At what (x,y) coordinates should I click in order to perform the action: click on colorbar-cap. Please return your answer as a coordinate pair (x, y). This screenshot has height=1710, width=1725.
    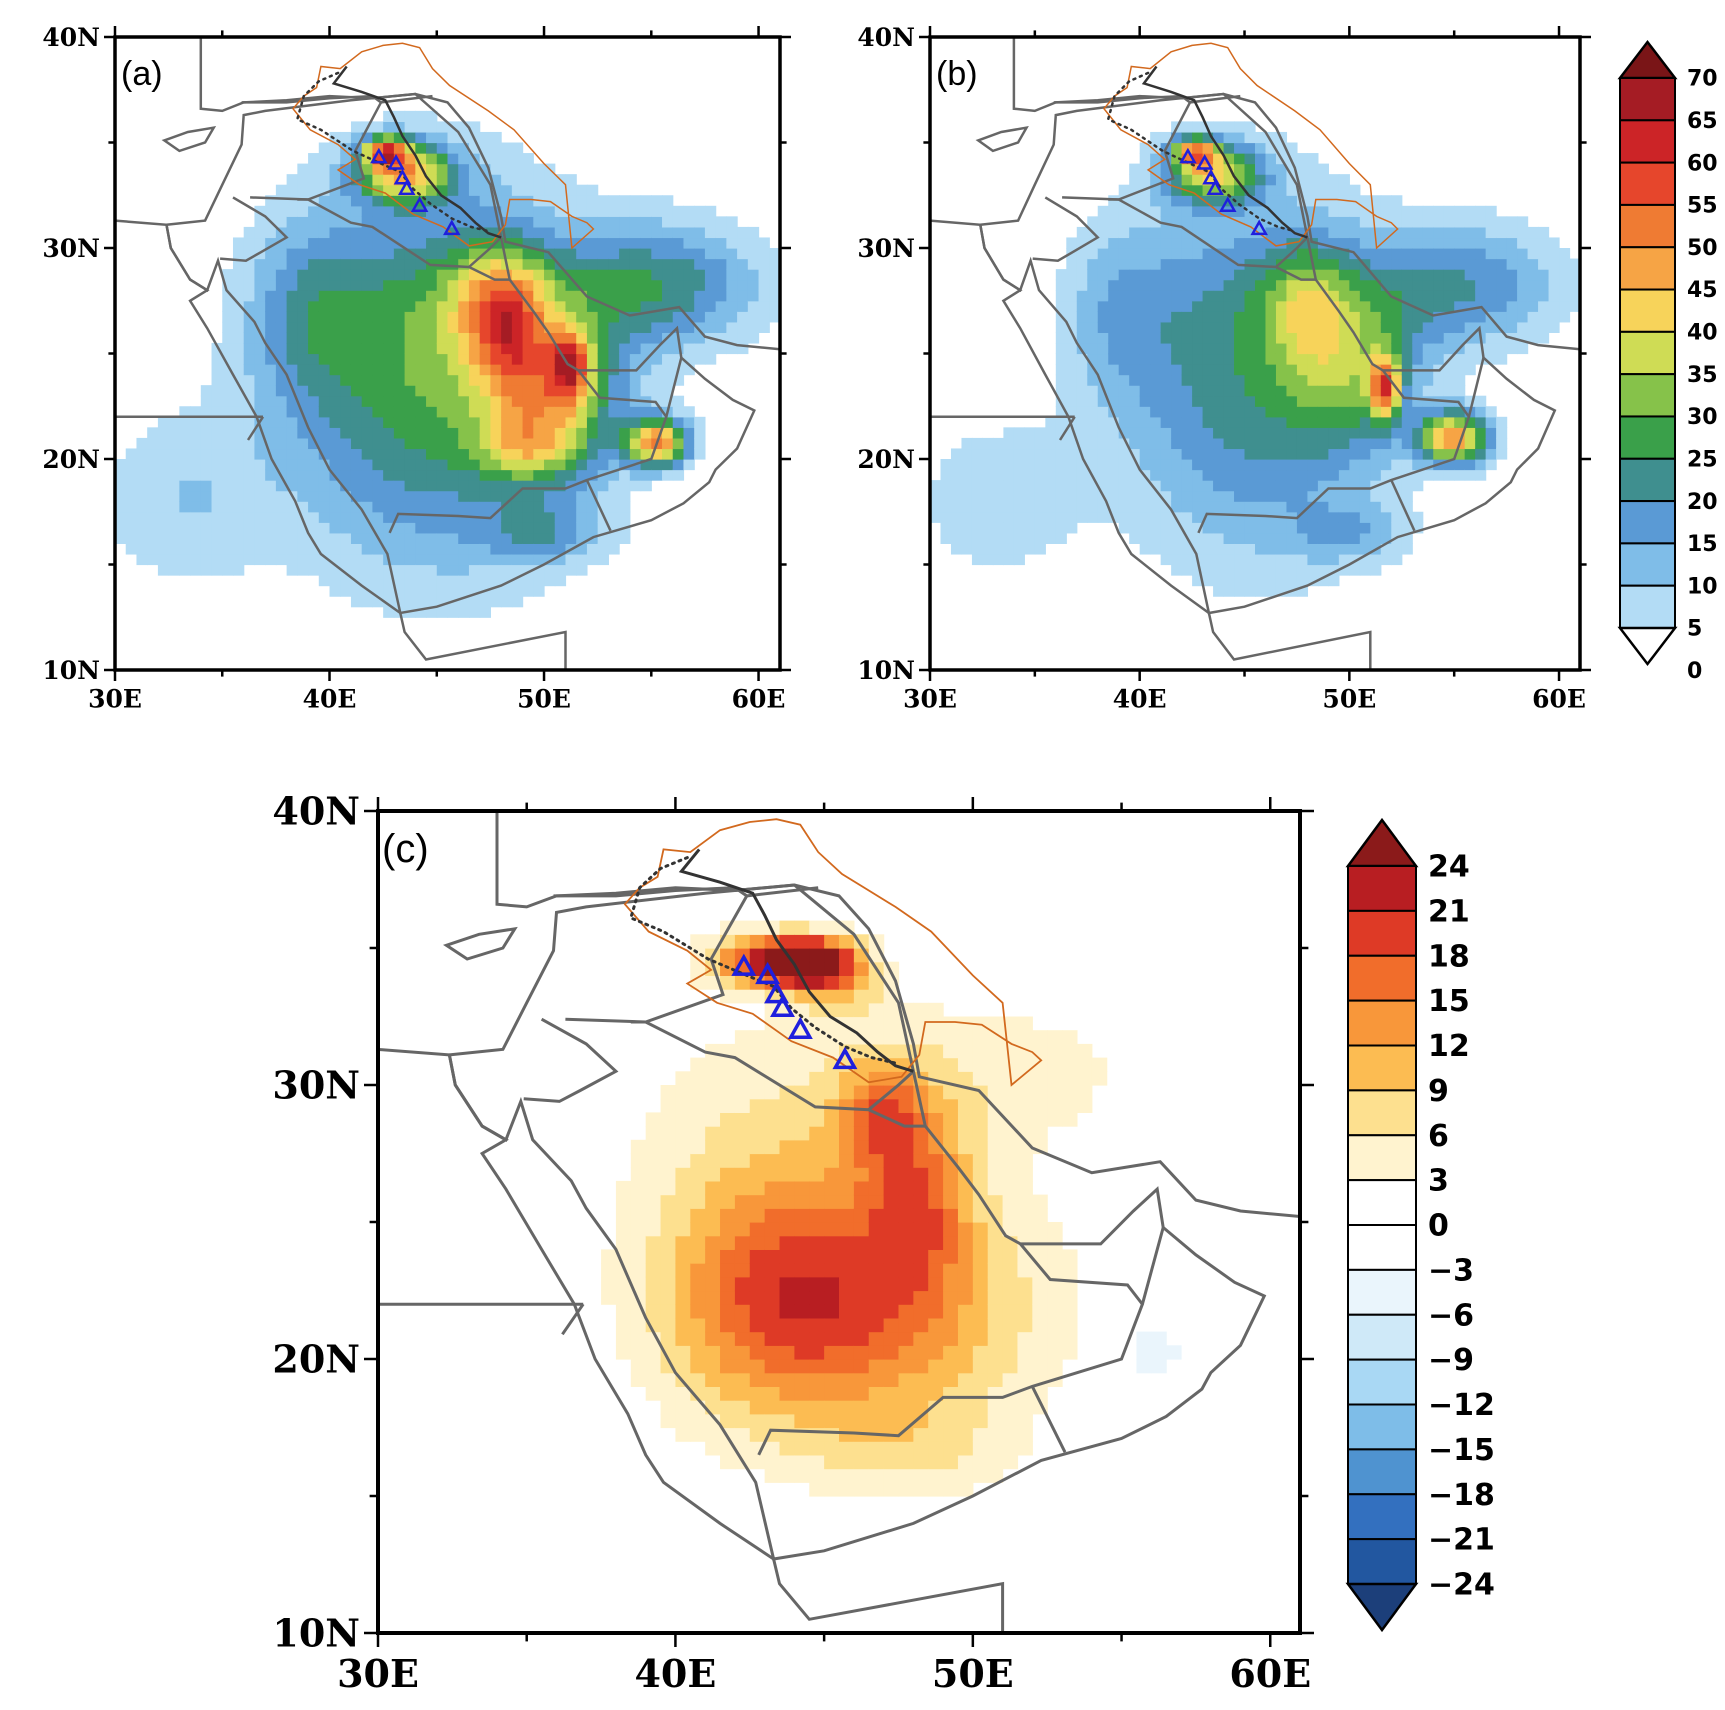
    Looking at the image, I should click on (1382, 842).